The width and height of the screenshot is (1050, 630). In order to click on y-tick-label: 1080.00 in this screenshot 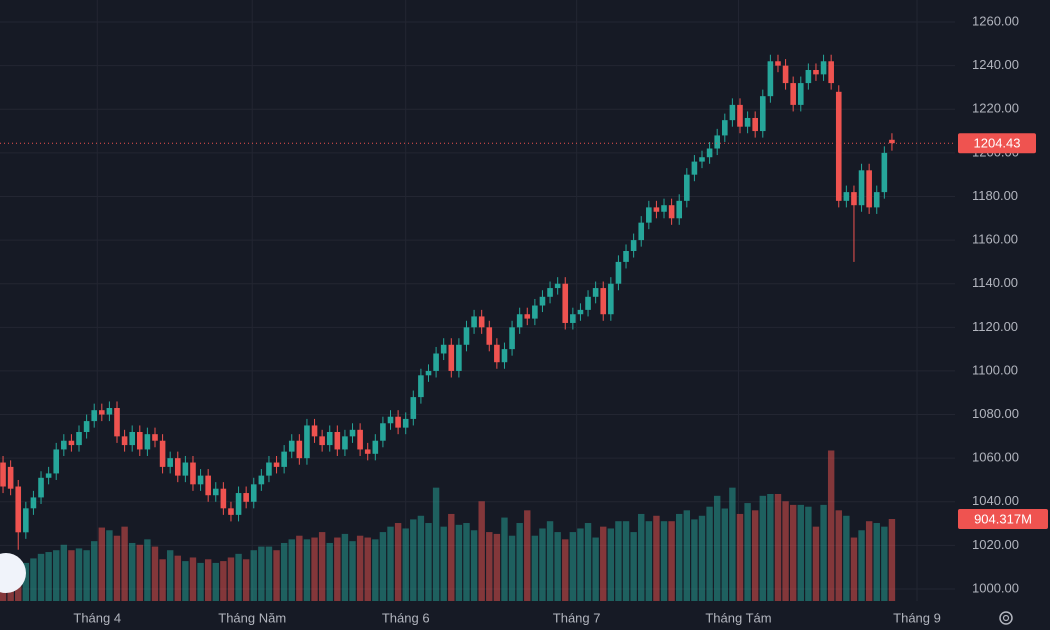, I will do `click(995, 413)`.